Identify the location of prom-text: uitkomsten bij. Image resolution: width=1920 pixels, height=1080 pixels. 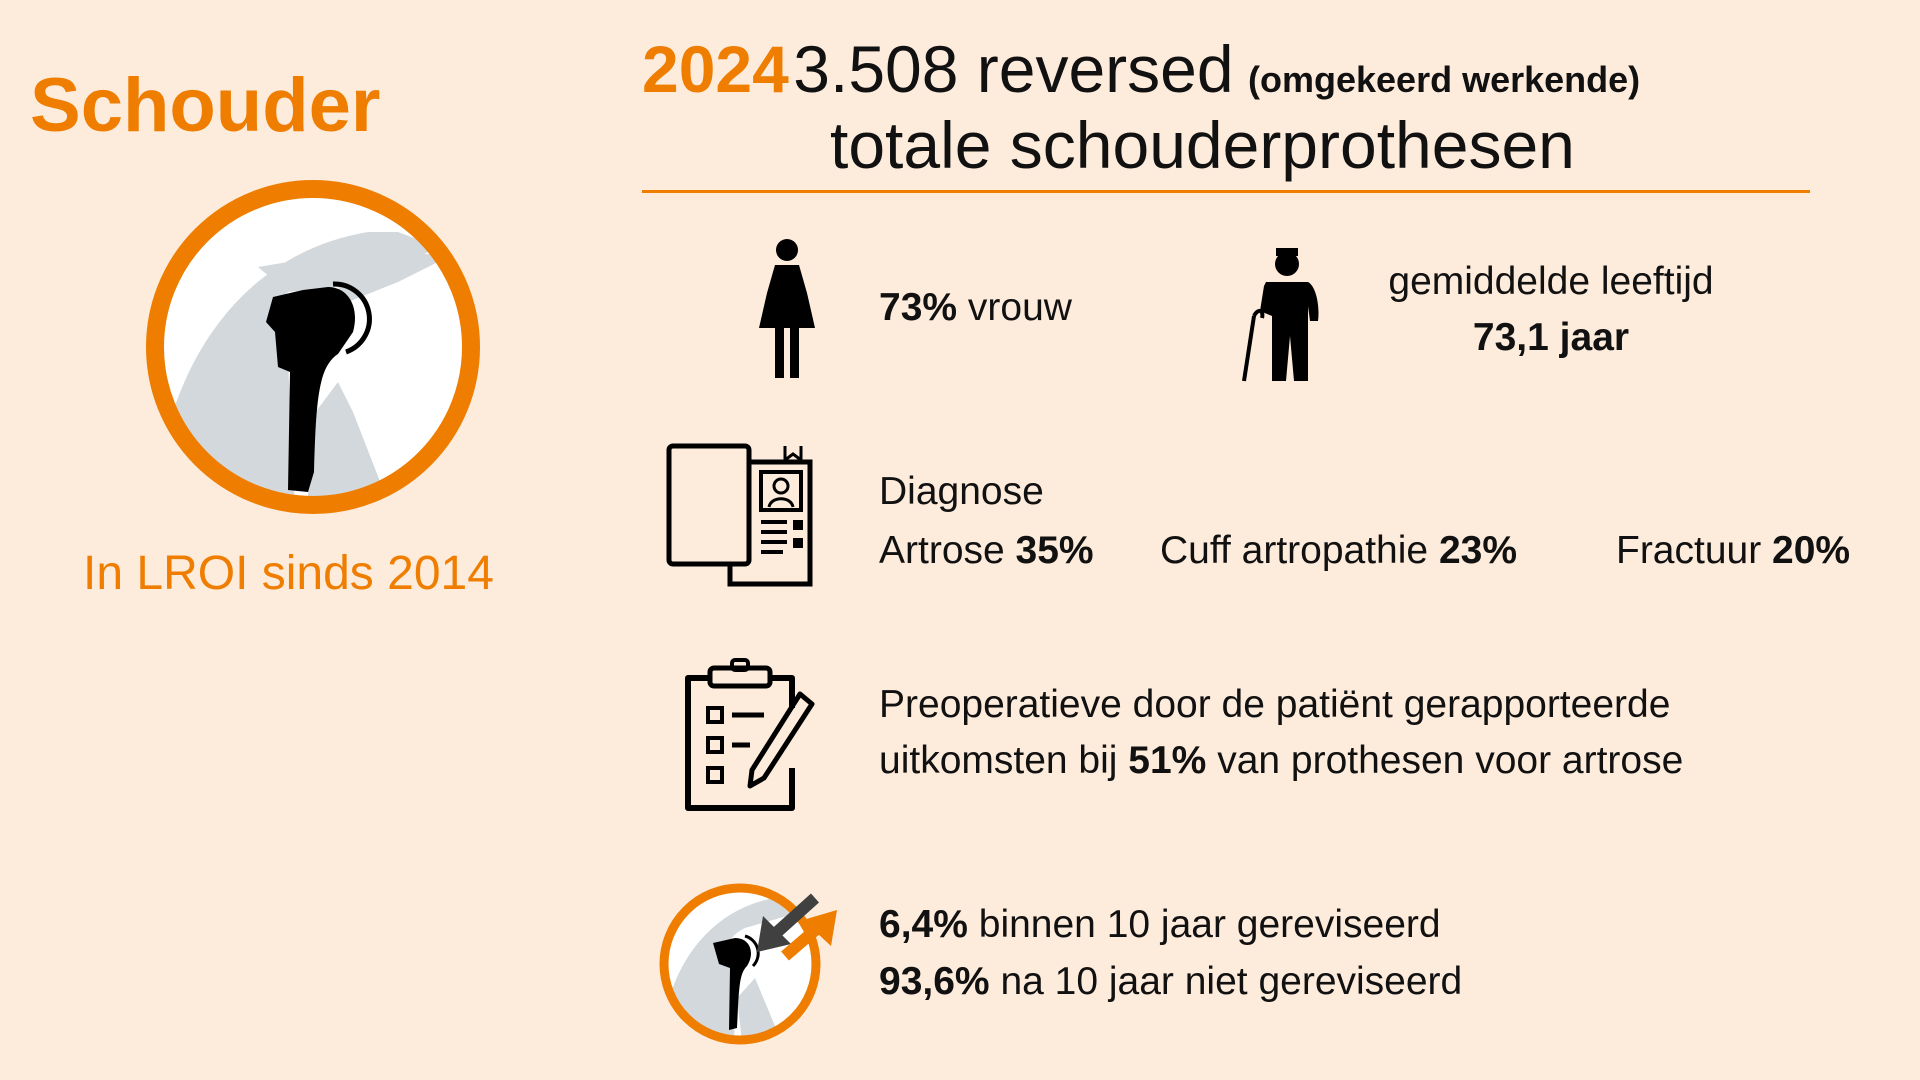
(998, 760).